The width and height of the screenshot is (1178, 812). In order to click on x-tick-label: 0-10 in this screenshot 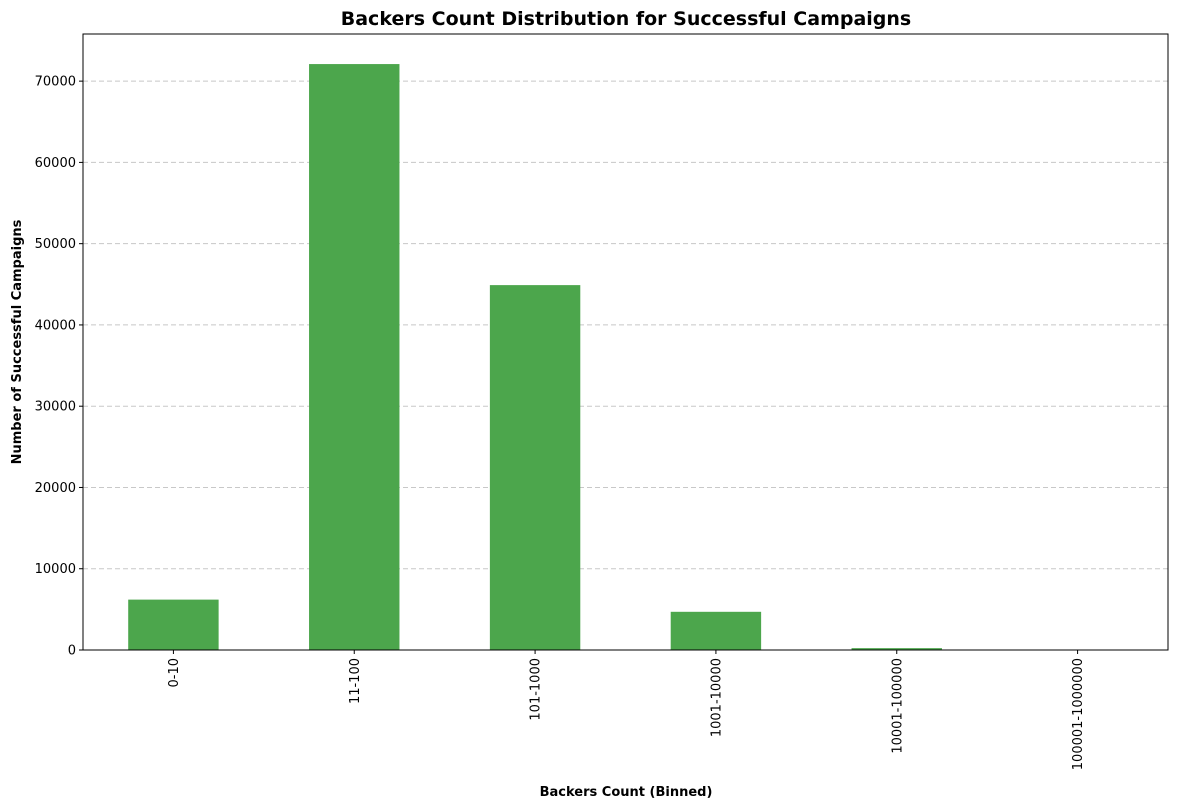, I will do `click(174, 673)`.